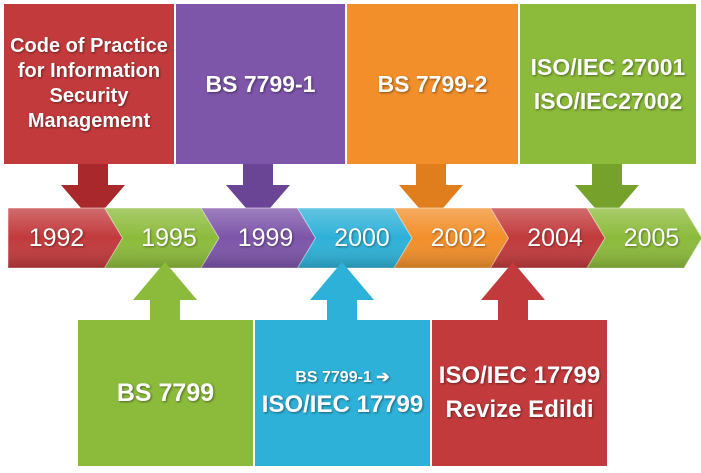 The image size is (701, 473). I want to click on label-text: BS 7799, so click(165, 392).